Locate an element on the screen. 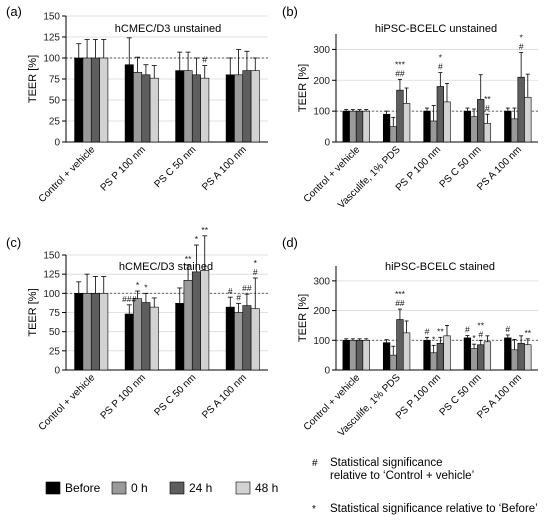  panel-label: (b) is located at coordinates (290, 11).